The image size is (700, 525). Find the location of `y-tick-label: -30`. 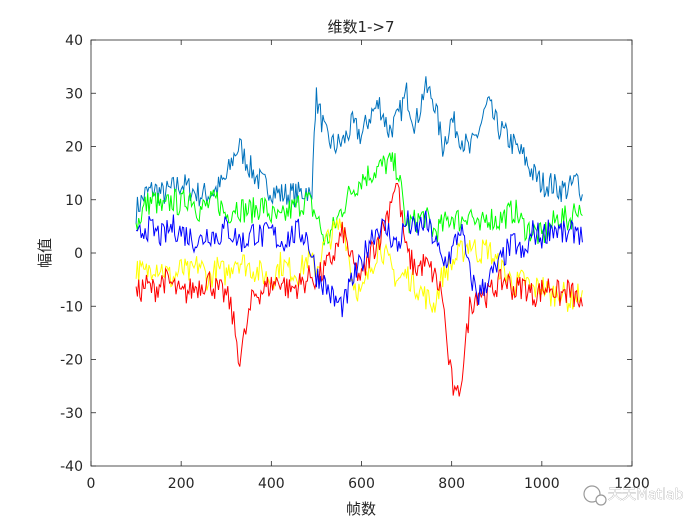

y-tick-label: -30 is located at coordinates (71, 414).